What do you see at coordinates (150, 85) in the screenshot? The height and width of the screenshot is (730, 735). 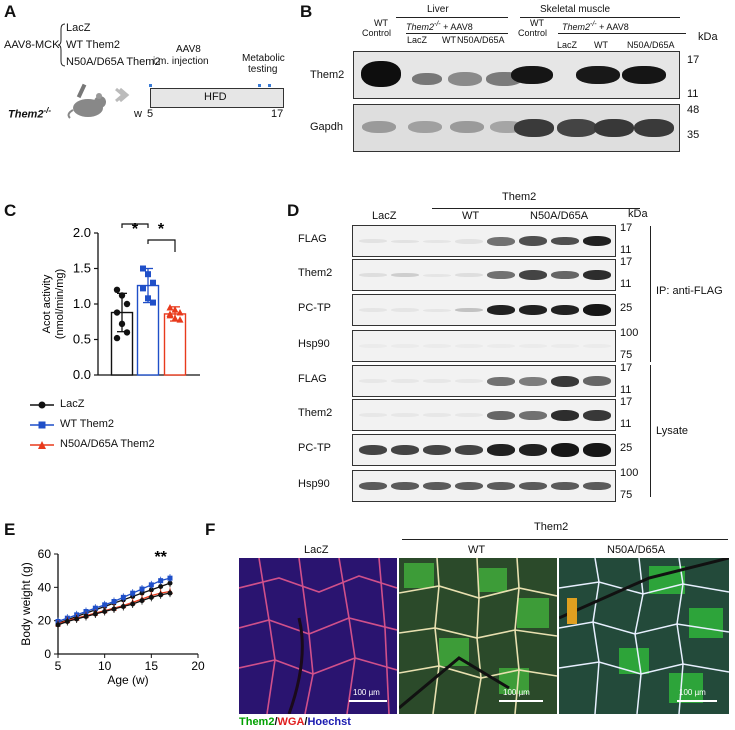 I see `injection-marker` at bounding box center [150, 85].